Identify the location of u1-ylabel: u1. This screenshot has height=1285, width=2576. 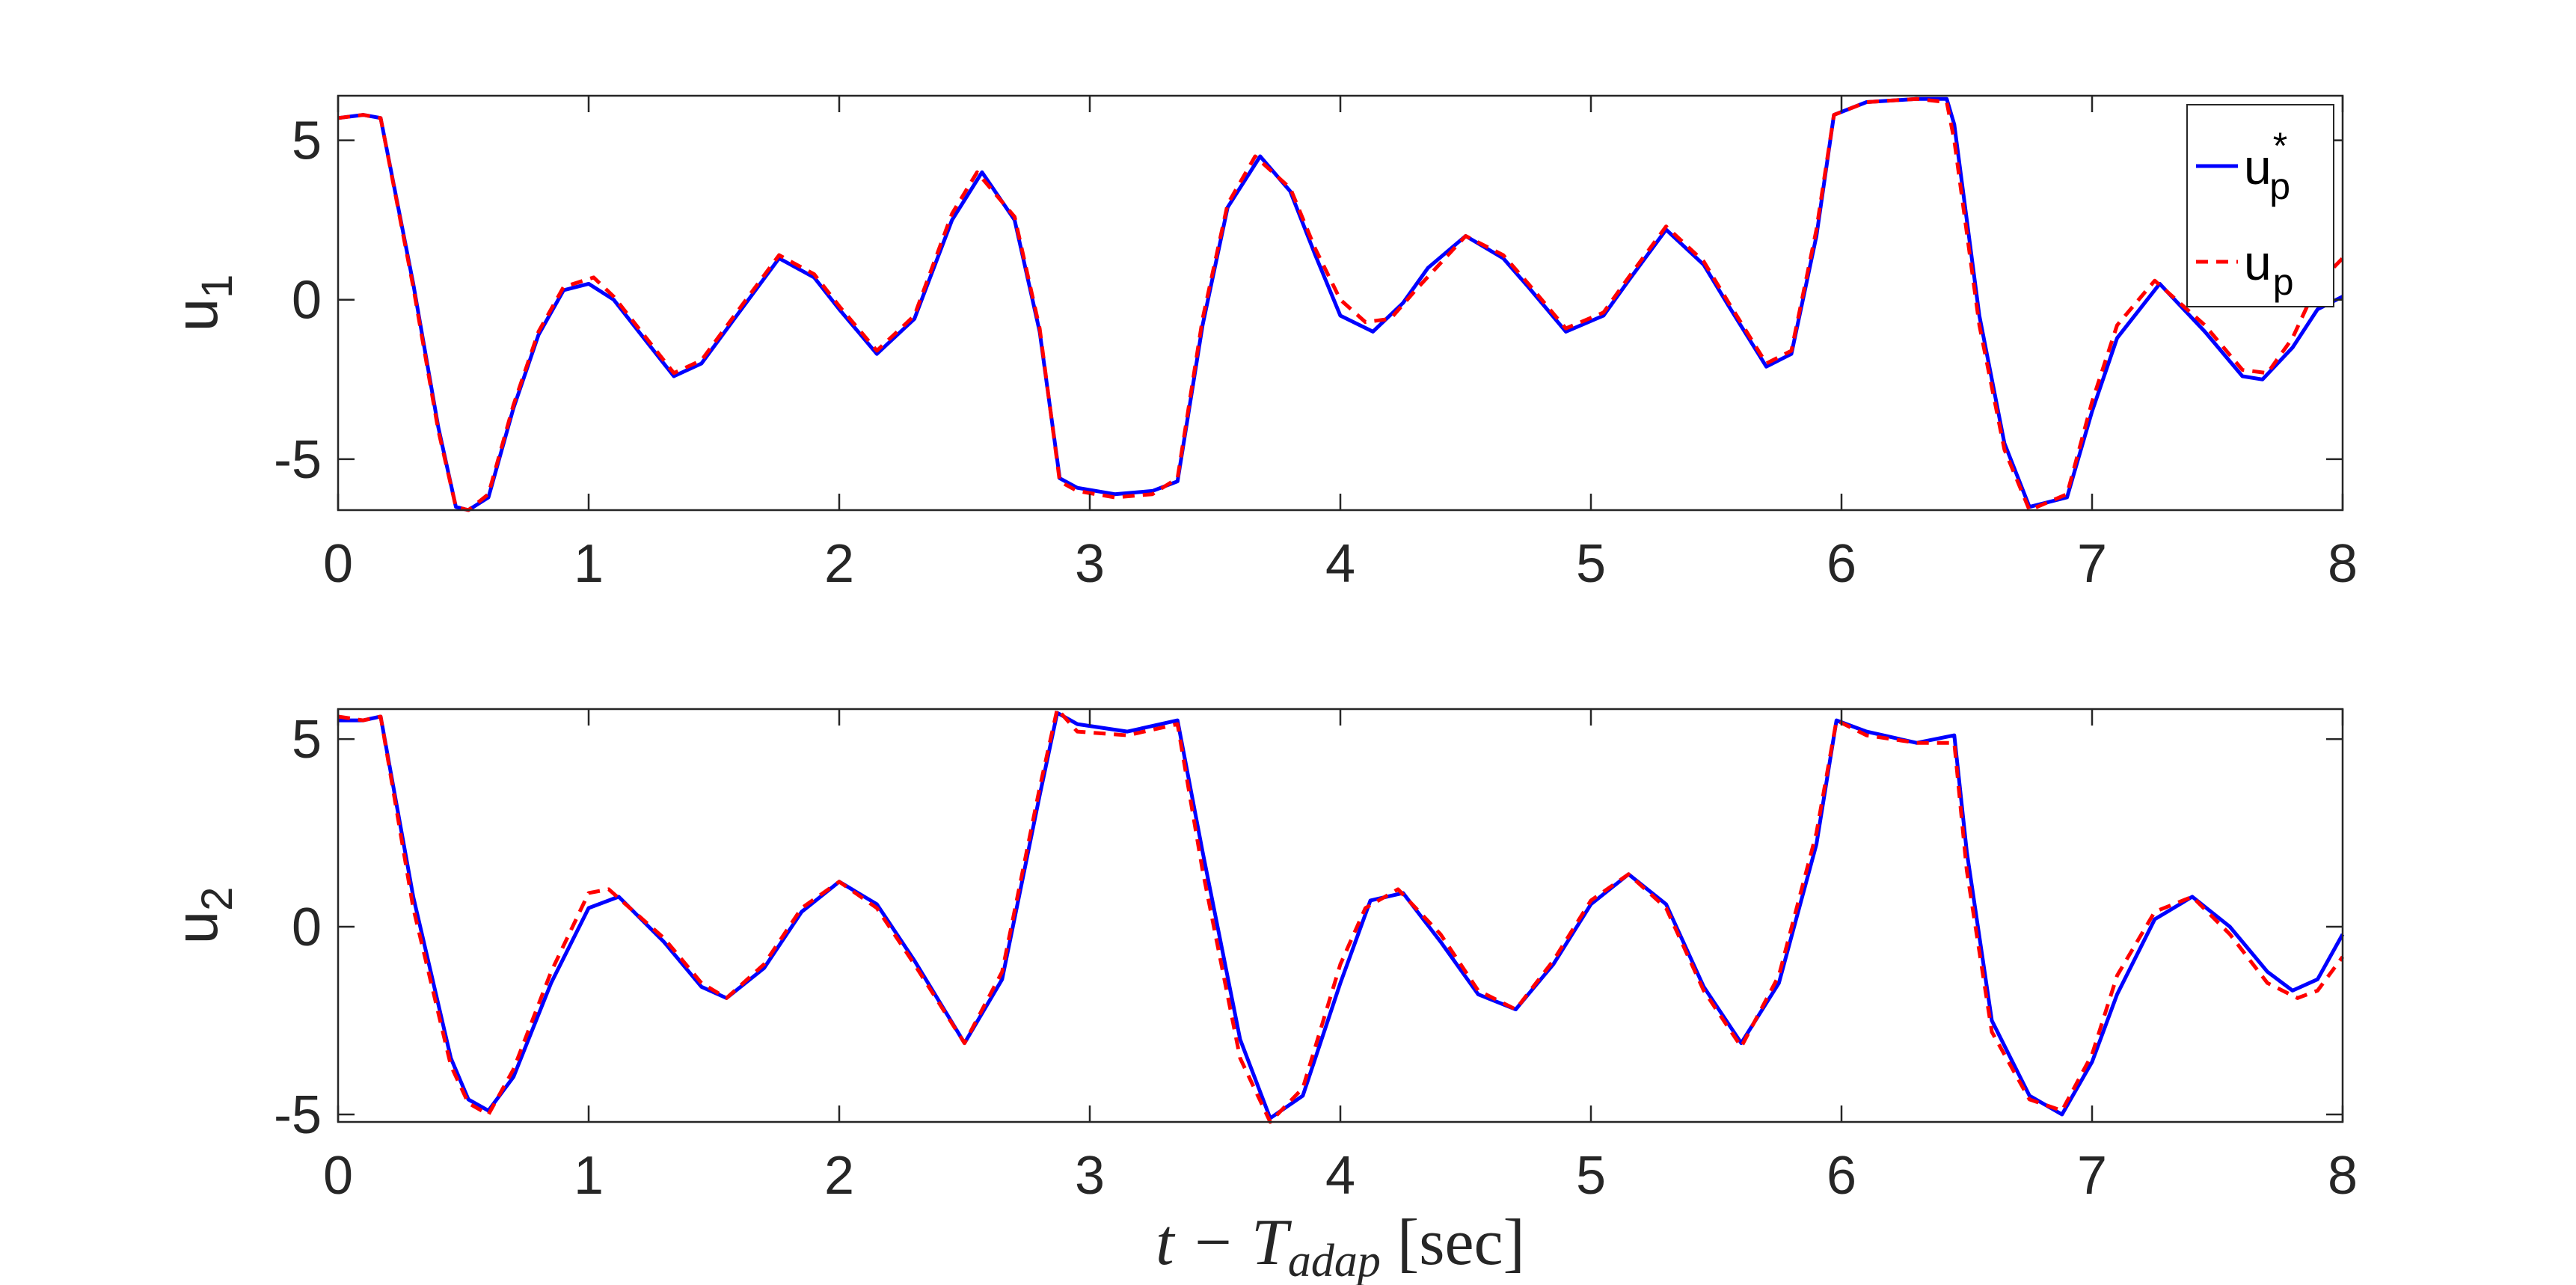
(202, 303).